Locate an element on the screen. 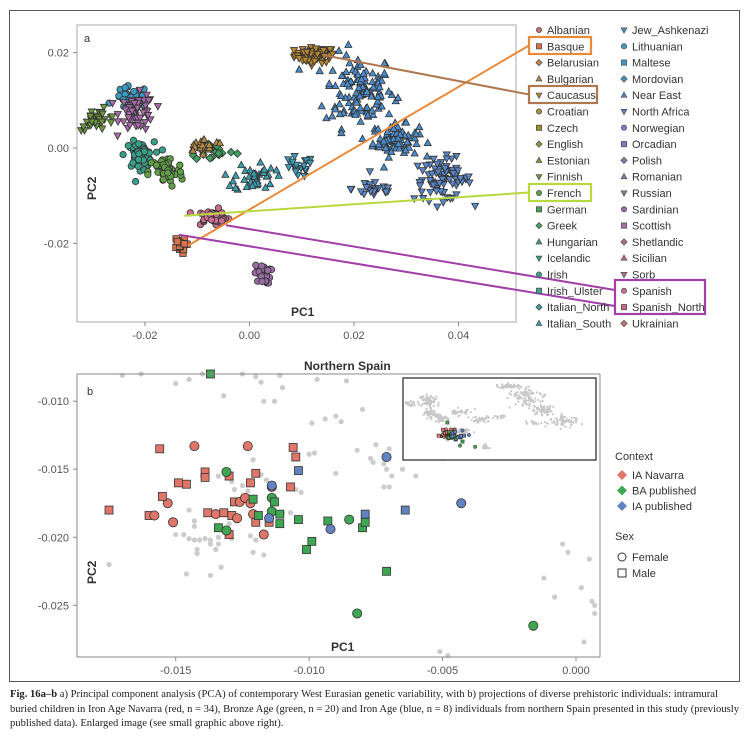 This screenshot has width=750, height=738. data-point-greek is located at coordinates (210, 158).